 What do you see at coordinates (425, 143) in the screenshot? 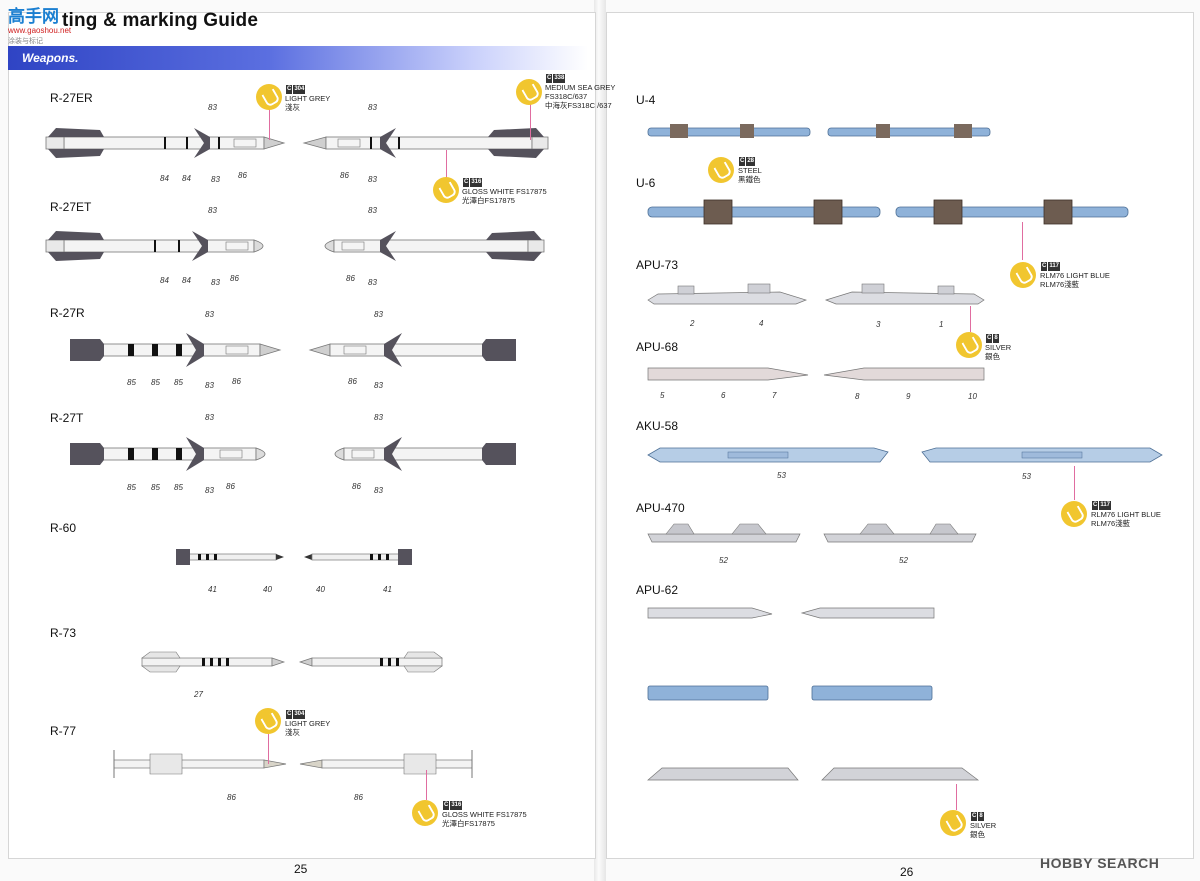
I see `missile-r27er-right` at bounding box center [425, 143].